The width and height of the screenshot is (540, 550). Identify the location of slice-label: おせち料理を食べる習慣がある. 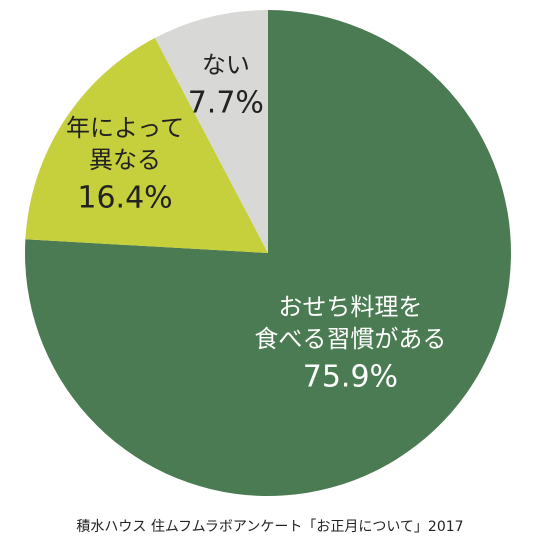
(350, 323).